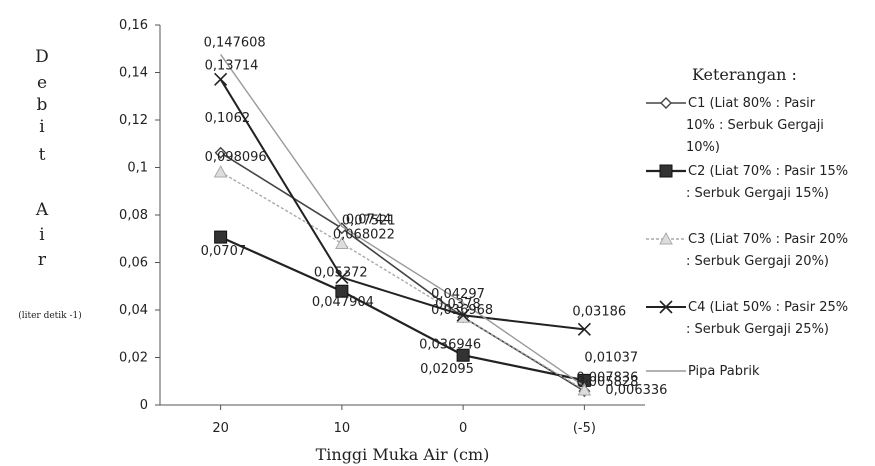 This screenshot has height=466, width=875. I want to click on data-label-s3: 0,068022, so click(364, 234).